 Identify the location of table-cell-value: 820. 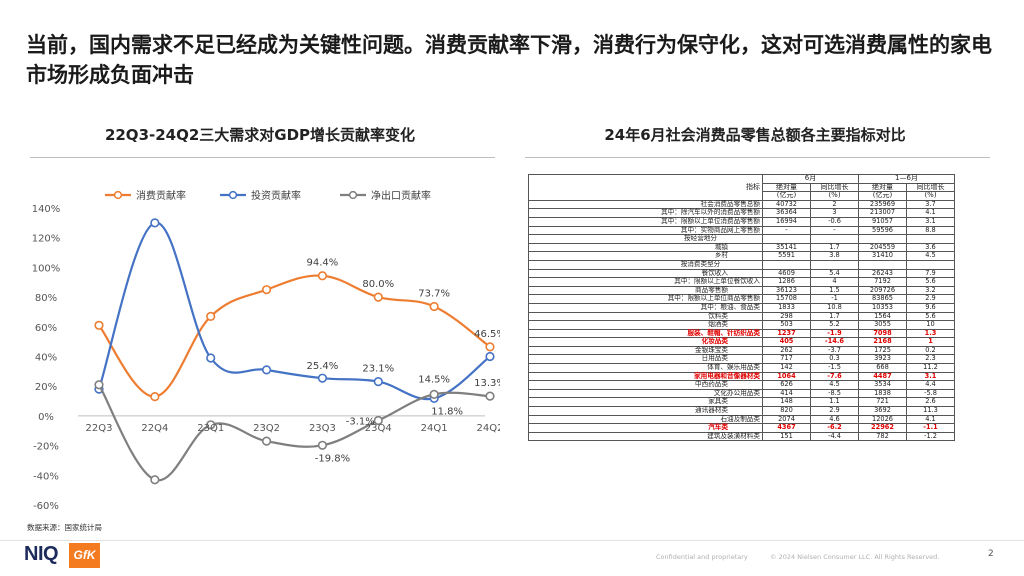
(786, 411).